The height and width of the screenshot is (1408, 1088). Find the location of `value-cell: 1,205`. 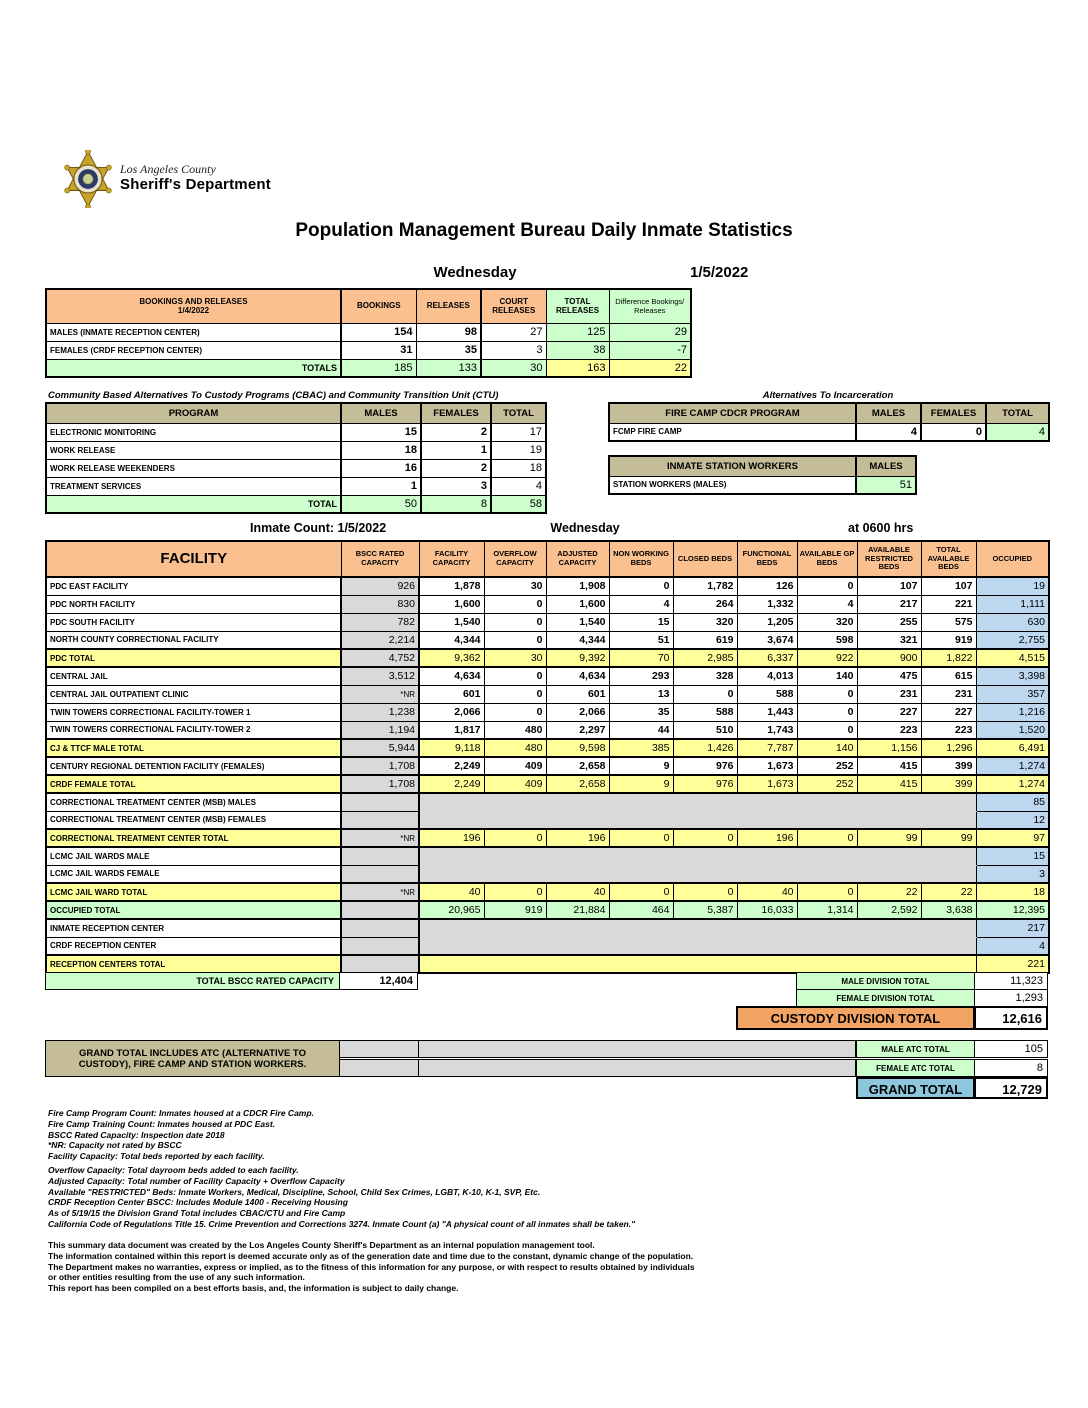

value-cell: 1,205 is located at coordinates (767, 622).